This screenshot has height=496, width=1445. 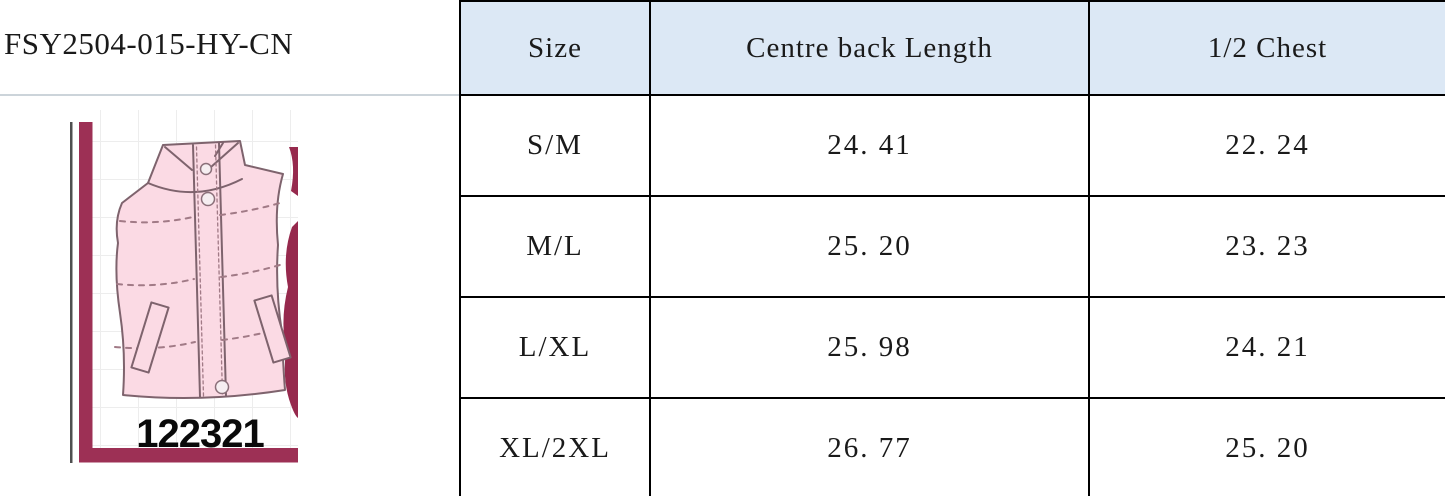 I want to click on cell-centre-back-length: 25. 98, so click(x=869, y=347).